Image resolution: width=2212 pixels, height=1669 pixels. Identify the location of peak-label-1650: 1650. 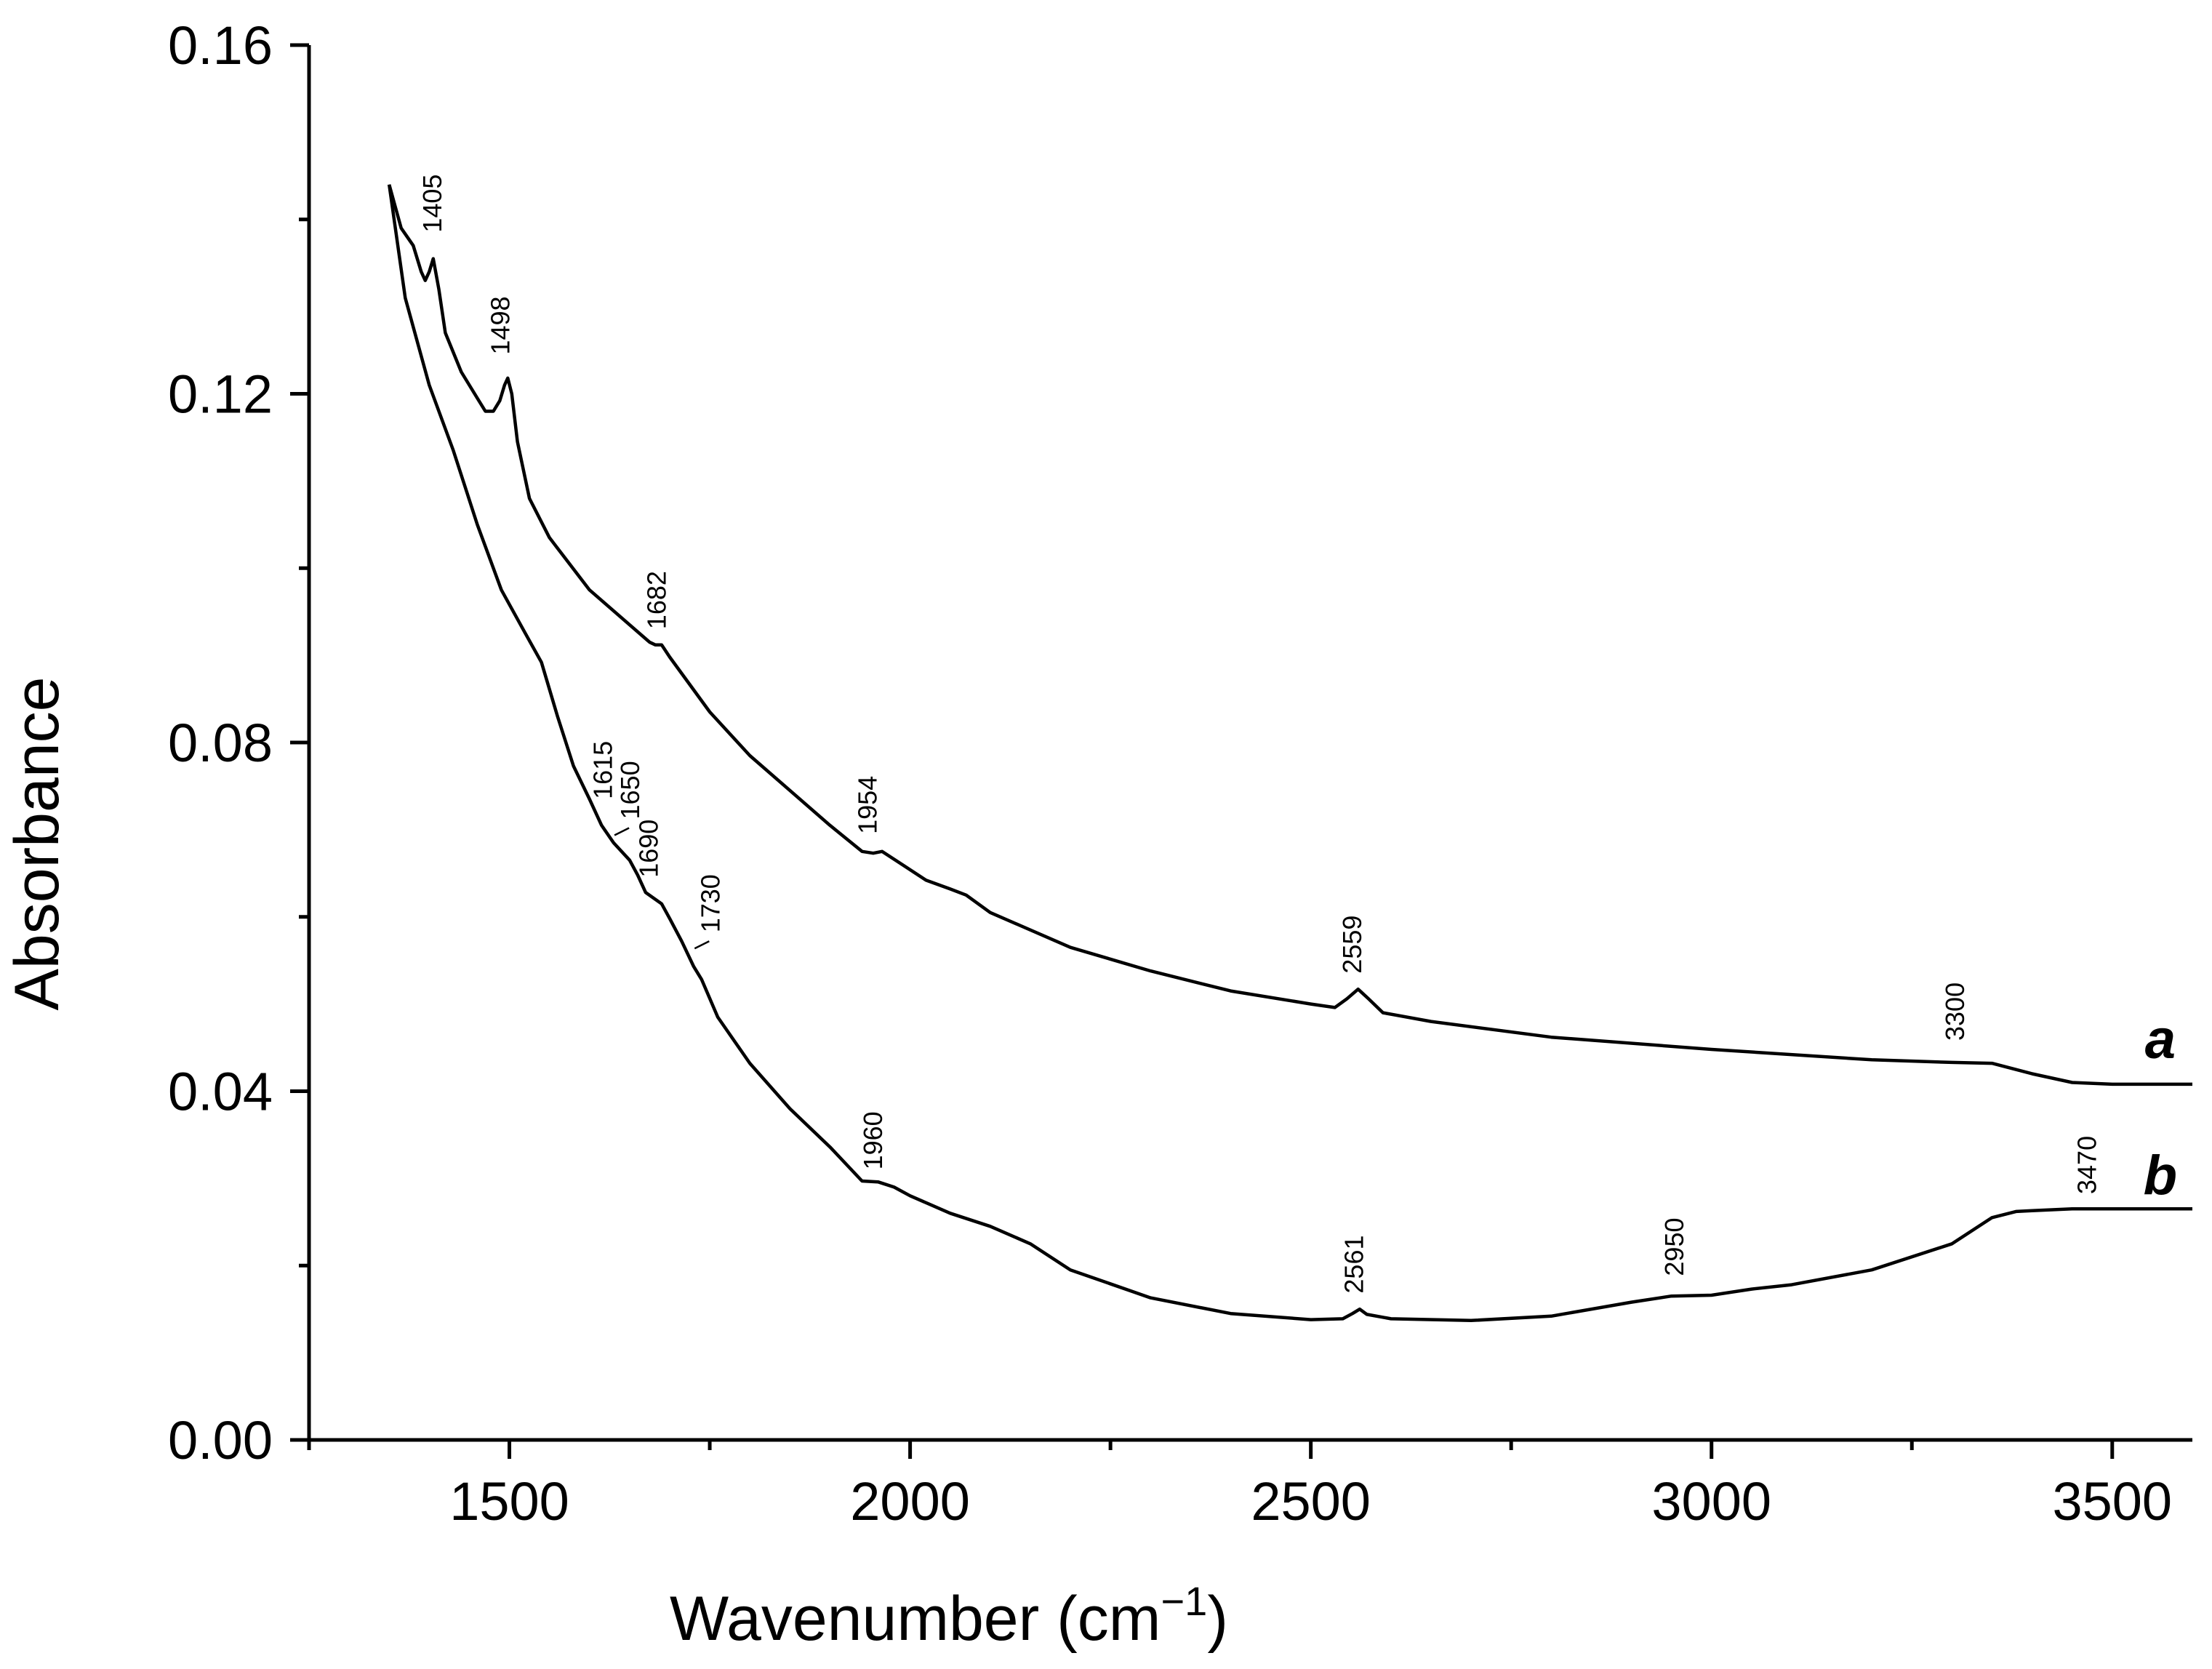
(630, 790).